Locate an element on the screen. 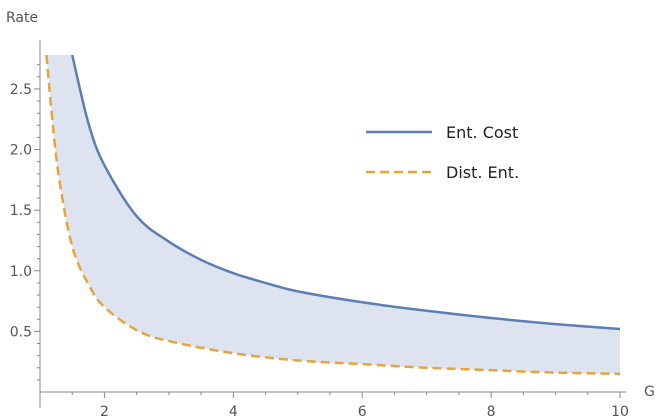 This screenshot has height=420, width=658. x-tick-label: 4 is located at coordinates (233, 412).